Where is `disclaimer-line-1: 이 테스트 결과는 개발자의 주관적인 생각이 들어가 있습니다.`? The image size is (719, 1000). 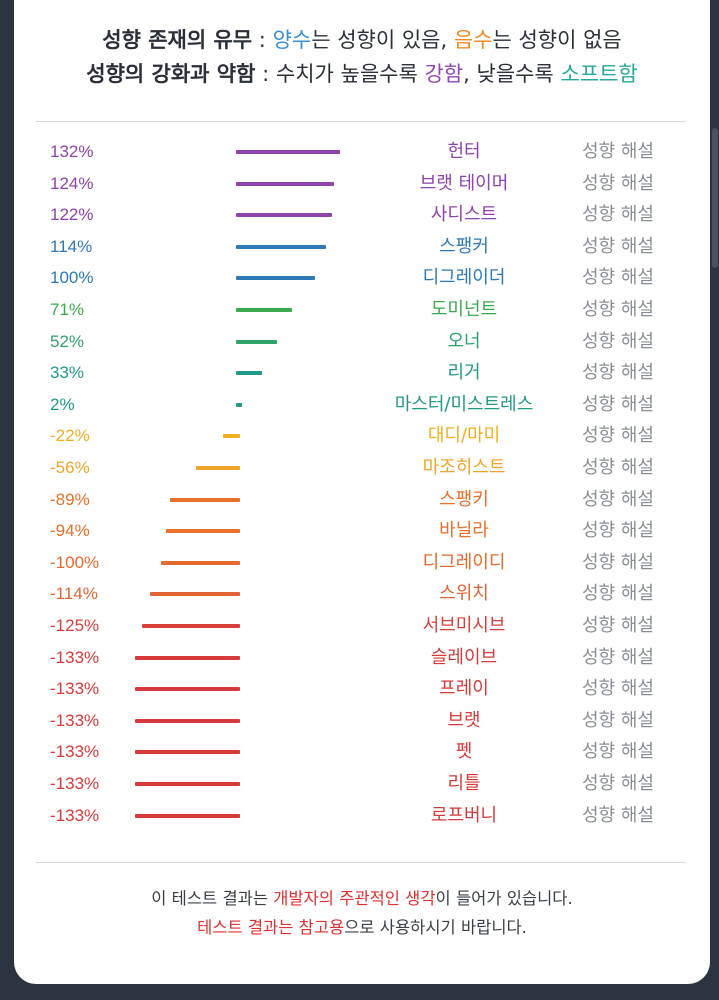 disclaimer-line-1: 이 테스트 결과는 개발자의 주관적인 생각이 들어가 있습니다. is located at coordinates (362, 898).